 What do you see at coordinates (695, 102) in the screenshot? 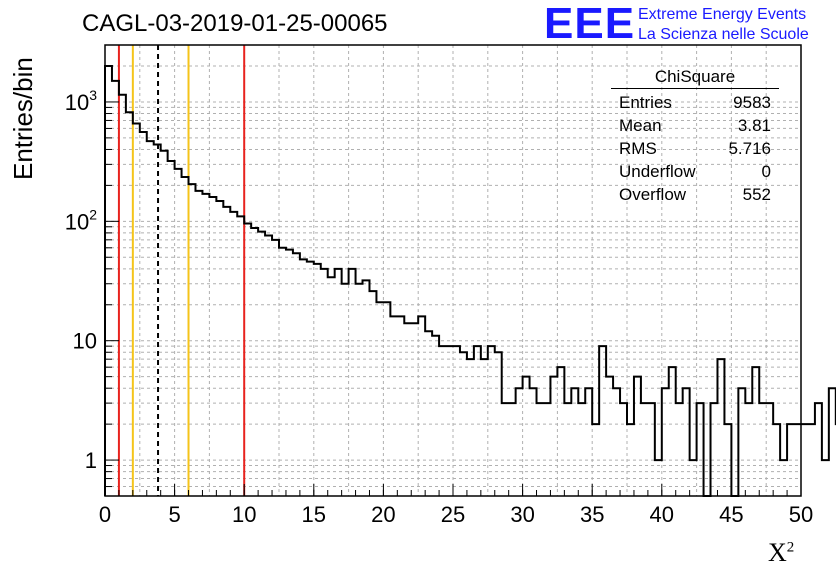
I see `stats-row: Entries 9583` at bounding box center [695, 102].